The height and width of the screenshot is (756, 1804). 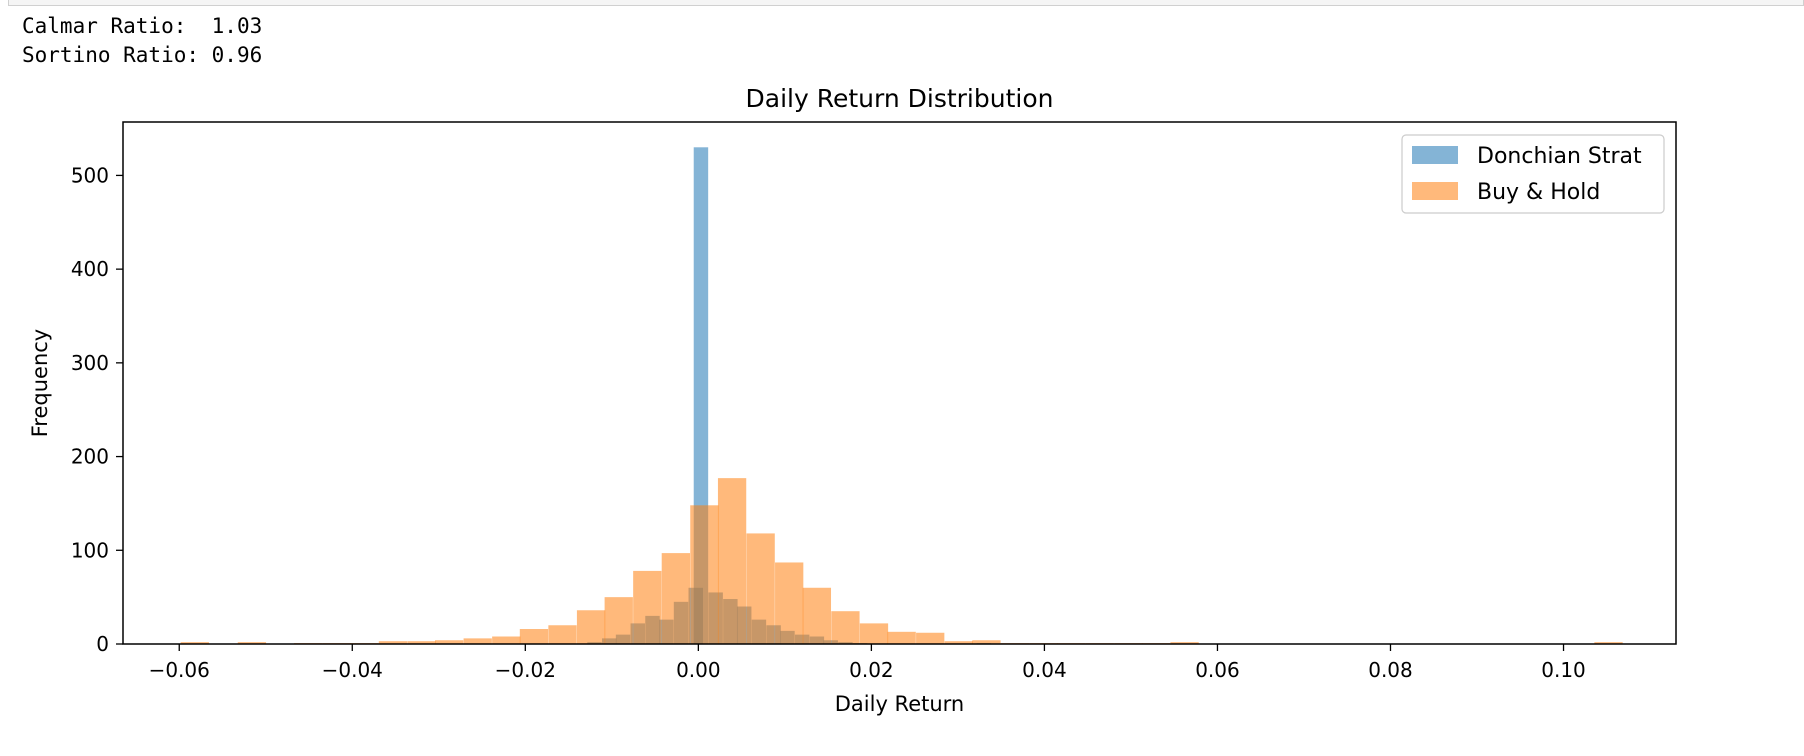 What do you see at coordinates (1044, 670) in the screenshot?
I see `x-tick-label: 0.04` at bounding box center [1044, 670].